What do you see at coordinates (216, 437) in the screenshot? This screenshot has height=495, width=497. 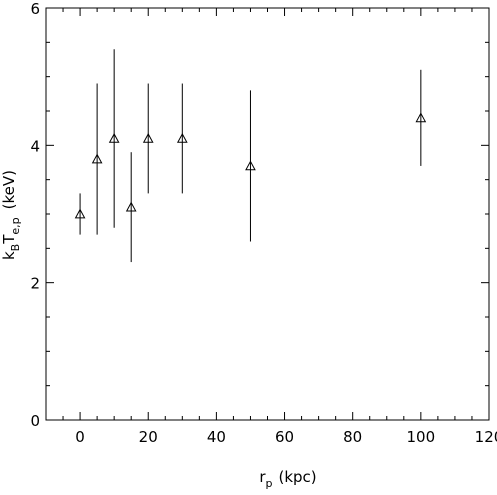 I see `x-tick-label: 40` at bounding box center [216, 437].